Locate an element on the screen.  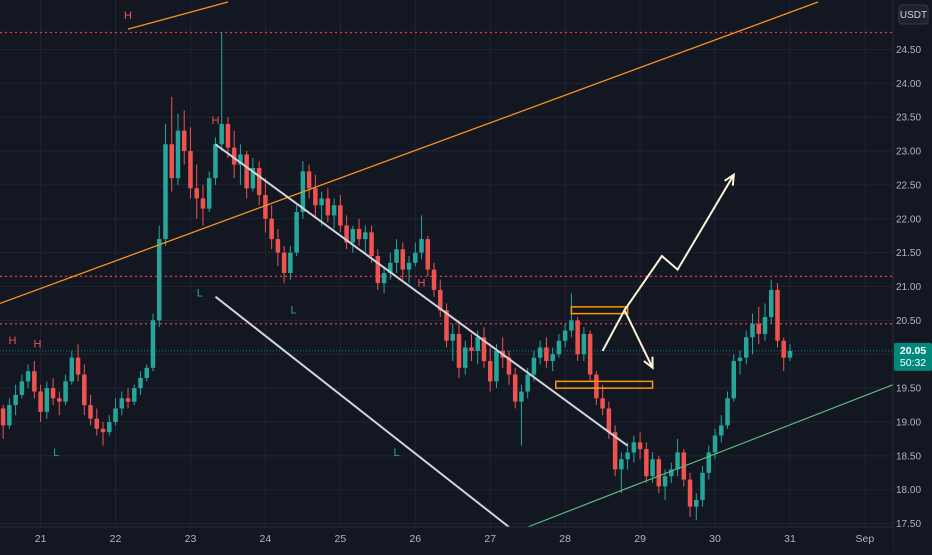
price-tick-label: 19.00 is located at coordinates (908, 423).